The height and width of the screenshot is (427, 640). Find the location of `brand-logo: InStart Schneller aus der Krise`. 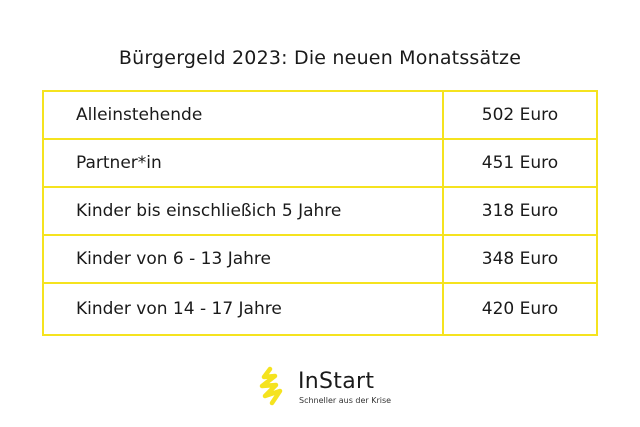

brand-logo: InStart Schneller aus der Krise is located at coordinates (326, 388).